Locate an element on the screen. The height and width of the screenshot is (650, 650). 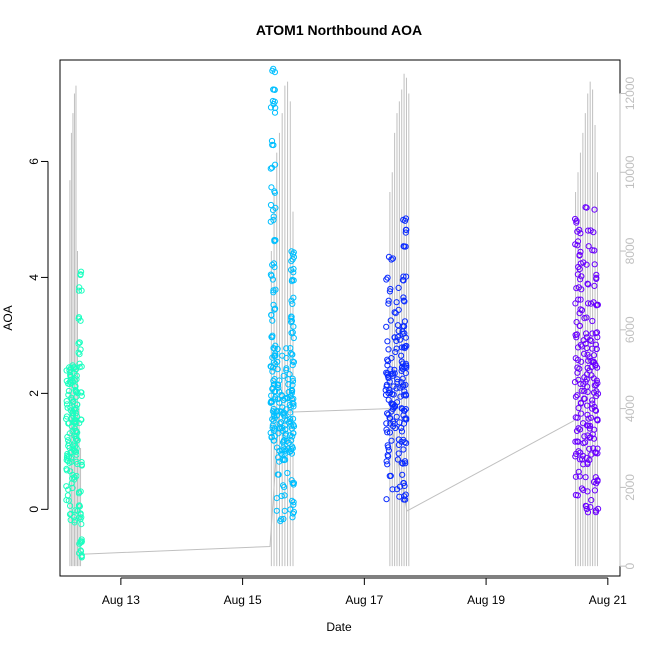
x-tick-label: Aug 17 is located at coordinates (364, 600).